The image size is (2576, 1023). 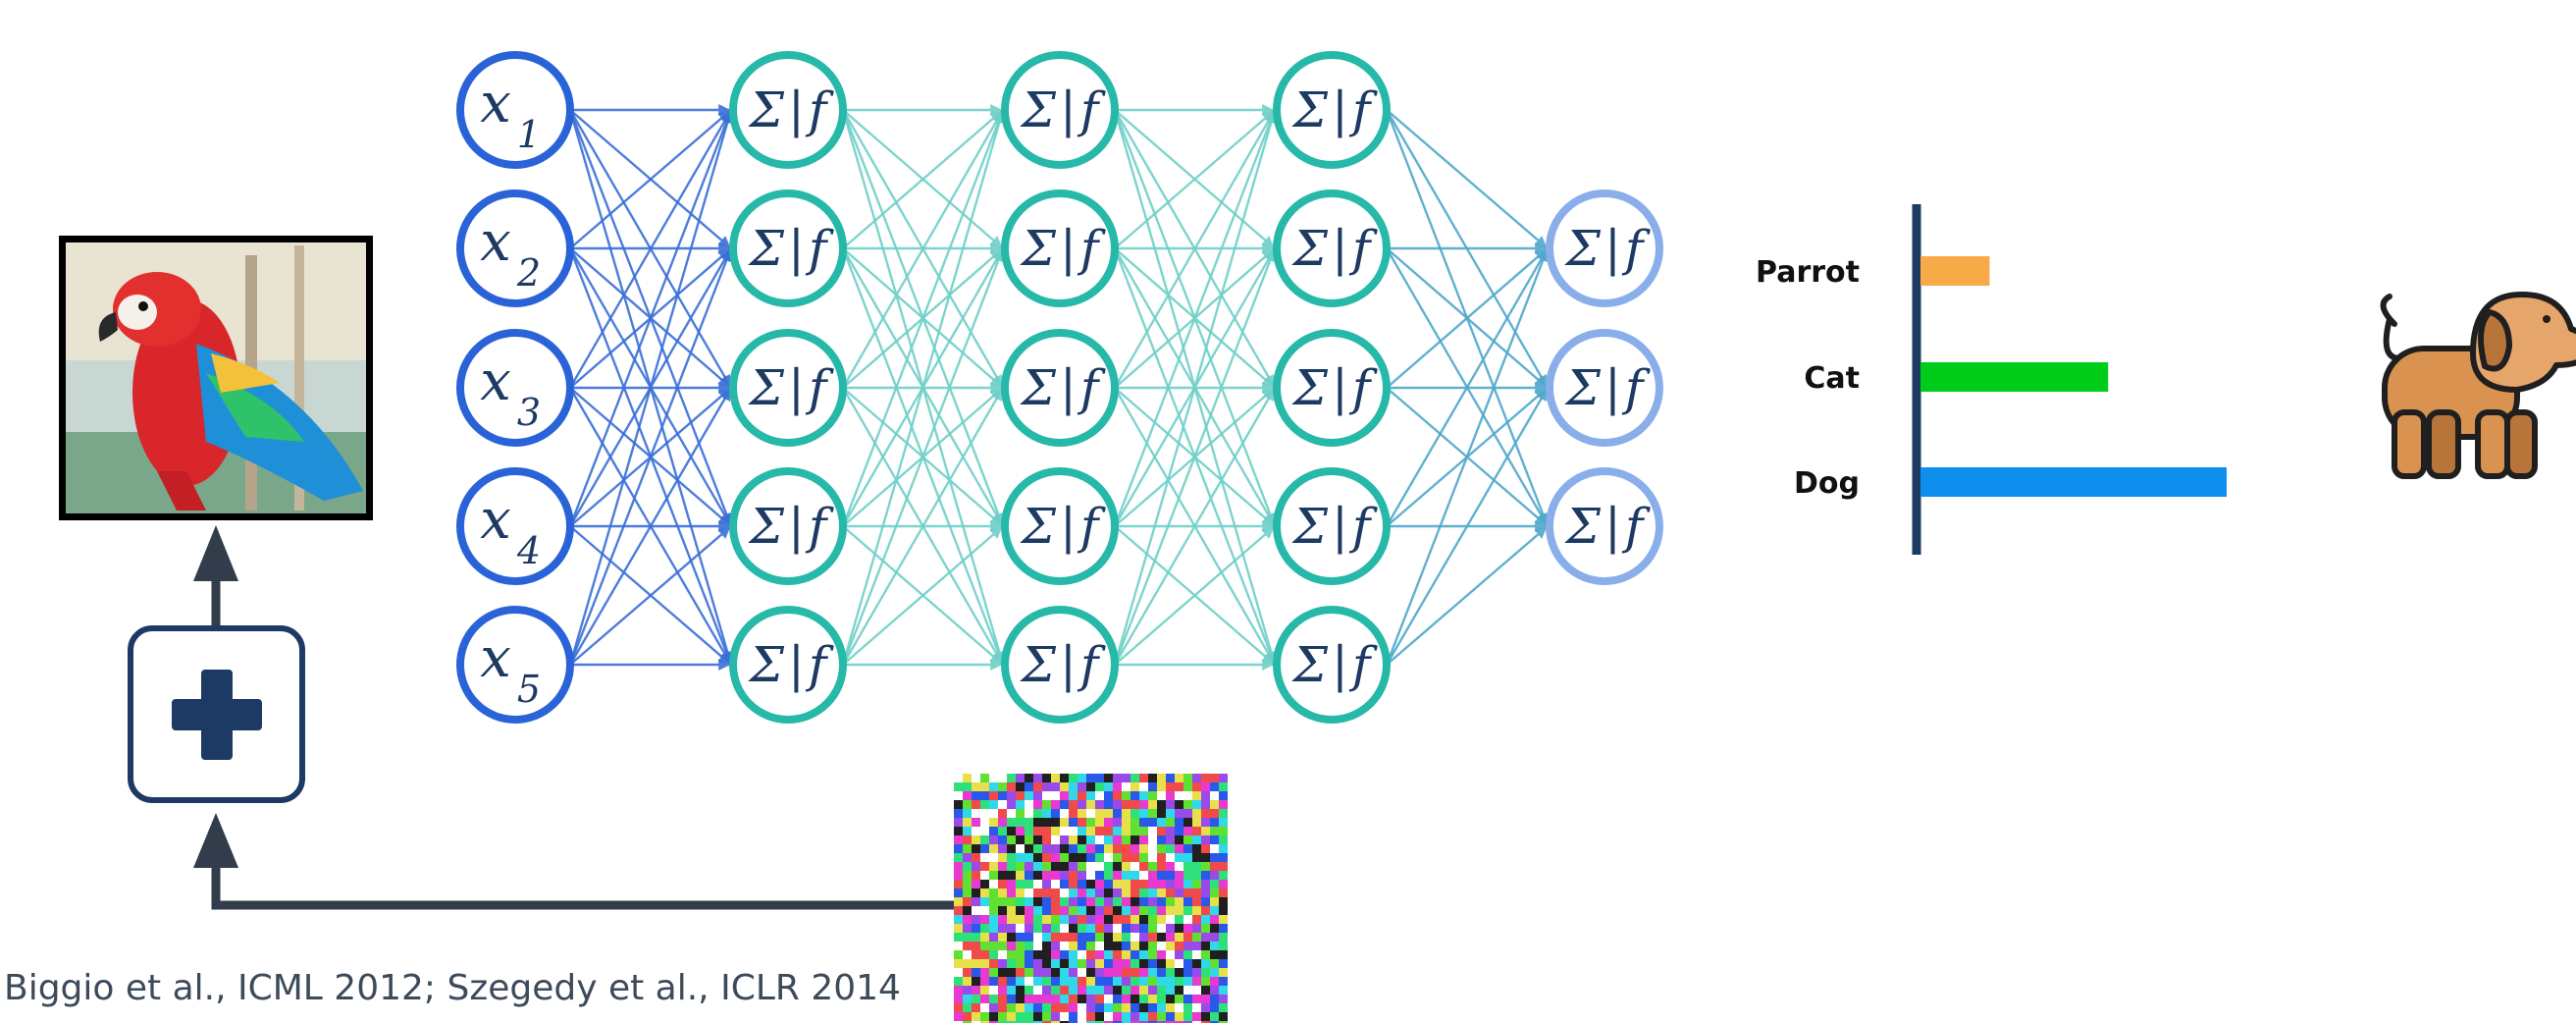 I want to click on arrow-noise-to-plus, so click(x=573, y=861).